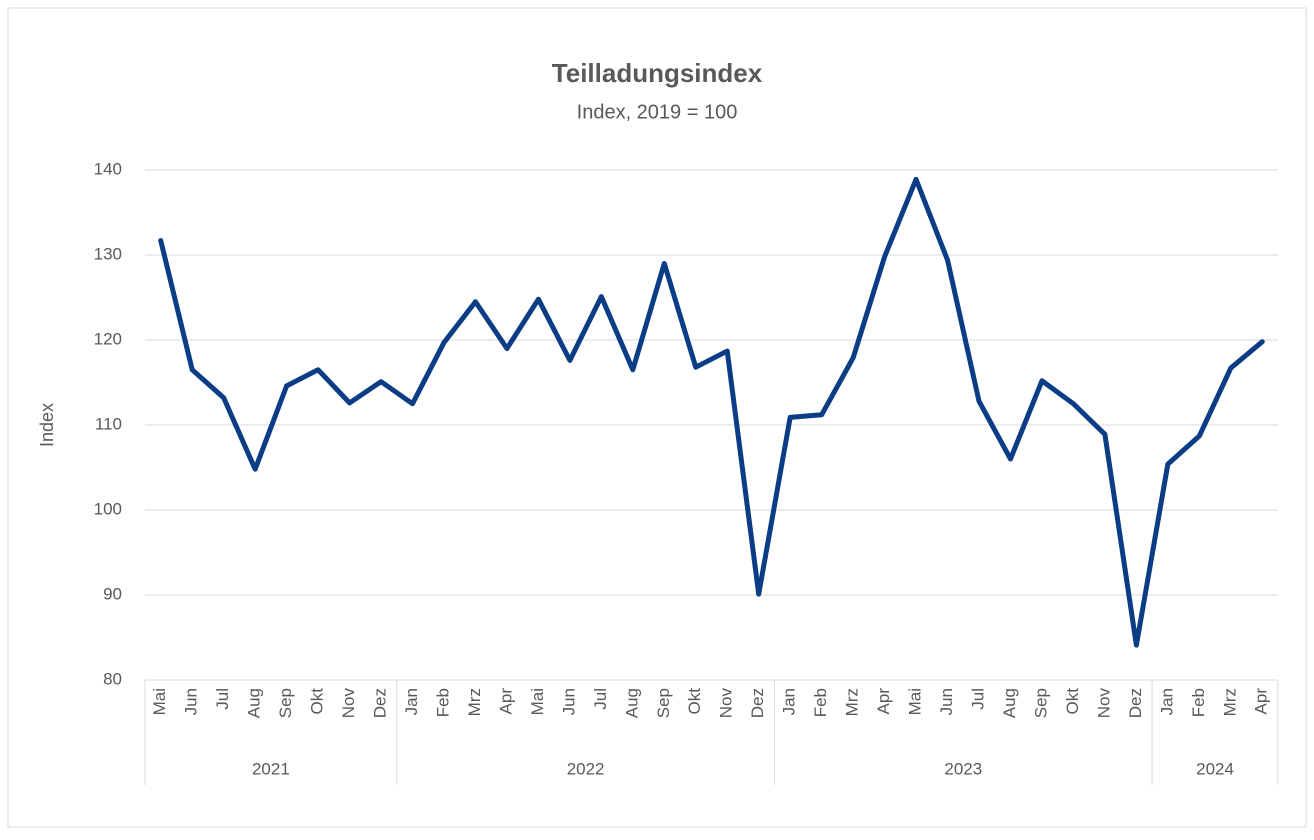 This screenshot has width=1314, height=840. I want to click on x-group-label: 2023, so click(963, 768).